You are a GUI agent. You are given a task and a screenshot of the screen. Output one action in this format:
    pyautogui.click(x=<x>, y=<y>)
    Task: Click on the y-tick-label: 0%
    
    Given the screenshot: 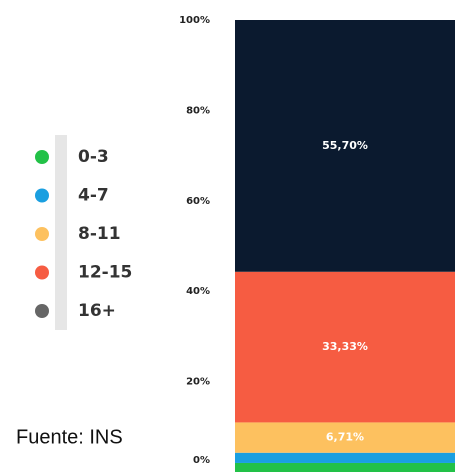 What is the action you would take?
    pyautogui.click(x=201, y=460)
    